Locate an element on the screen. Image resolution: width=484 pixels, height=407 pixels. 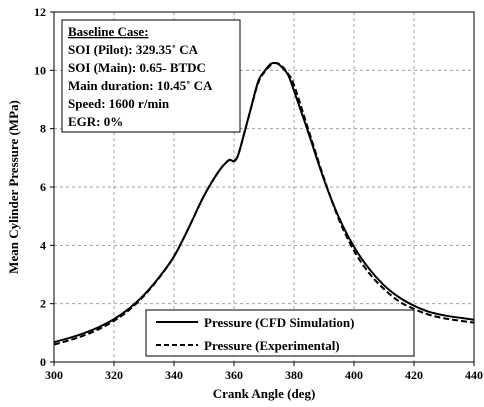
info-speed: Speed: 1600 r/min is located at coordinates (119, 103).